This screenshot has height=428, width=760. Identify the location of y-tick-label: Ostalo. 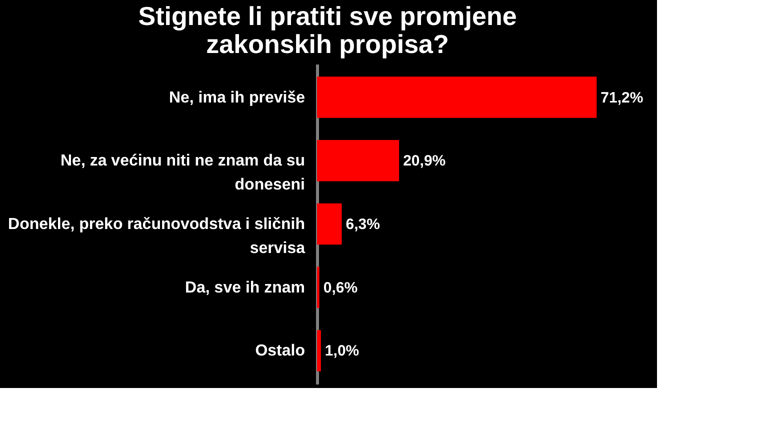
(280, 351).